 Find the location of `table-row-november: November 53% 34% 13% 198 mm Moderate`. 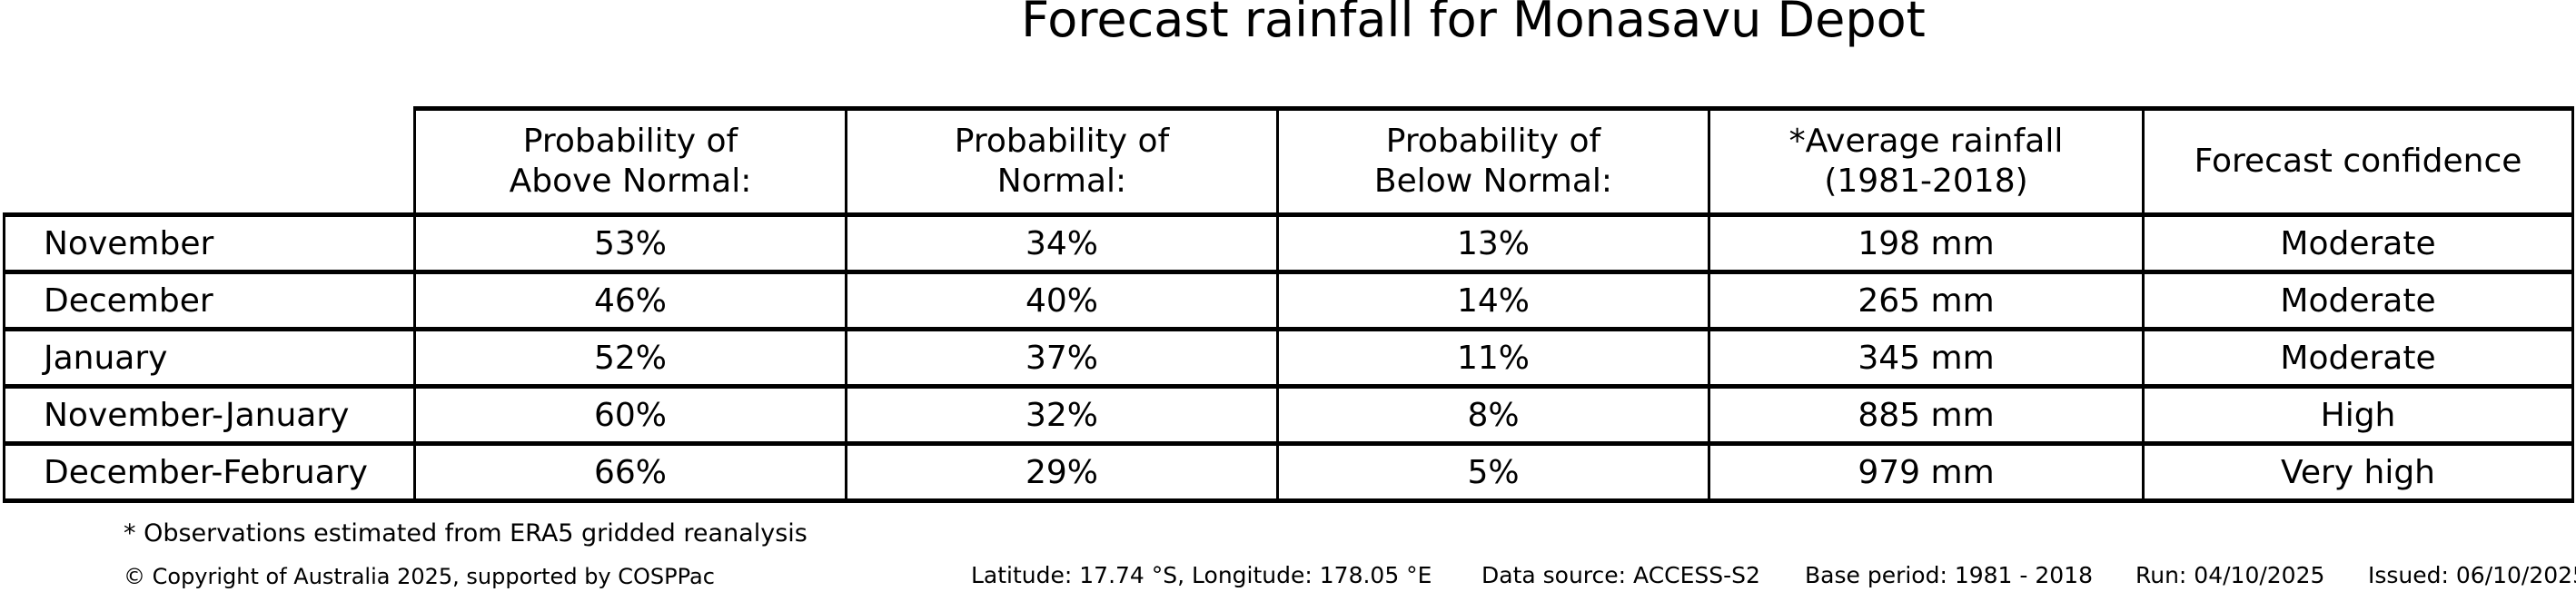

table-row-november: November 53% 34% 13% 198 mm Moderate is located at coordinates (1288, 243).